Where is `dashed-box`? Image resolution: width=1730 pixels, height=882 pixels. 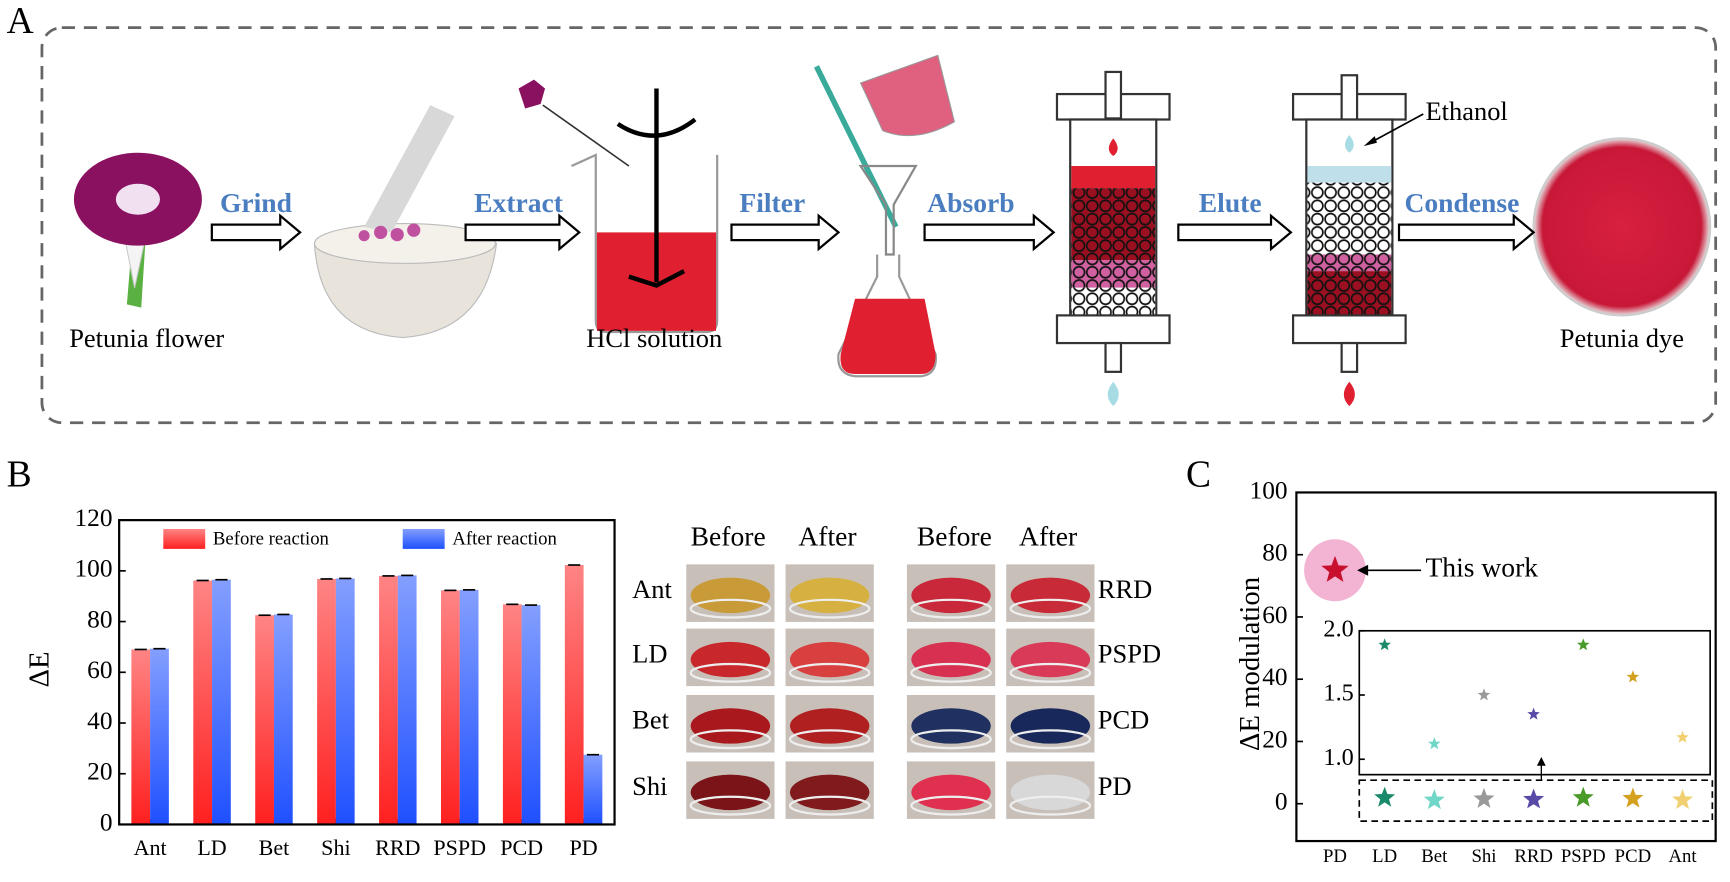
dashed-box is located at coordinates (1536, 800).